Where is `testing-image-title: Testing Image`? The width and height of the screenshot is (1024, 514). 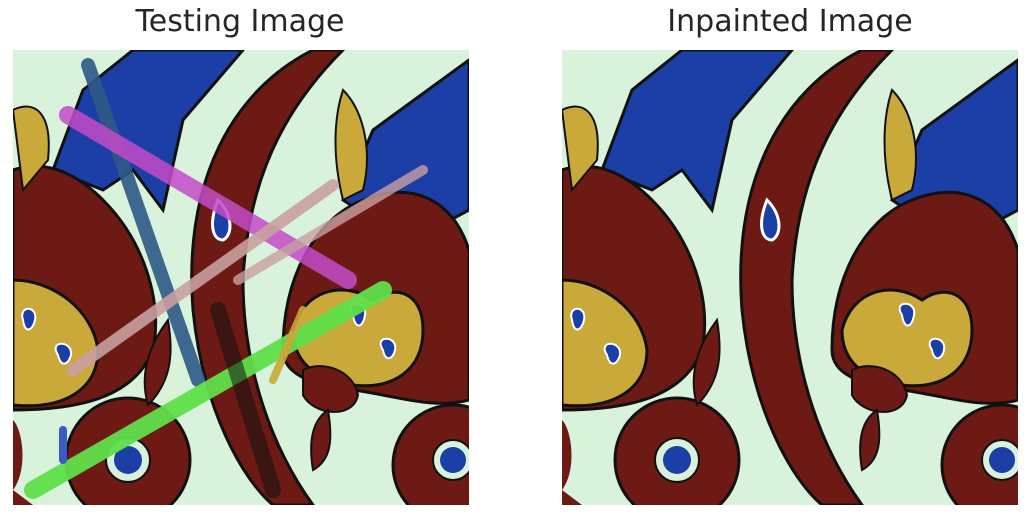
testing-image-title: Testing Image is located at coordinates (240, 21).